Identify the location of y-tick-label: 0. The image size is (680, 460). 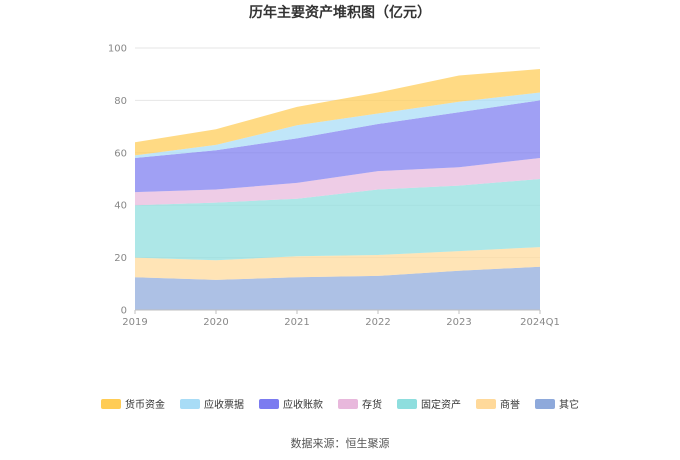
(124, 311).